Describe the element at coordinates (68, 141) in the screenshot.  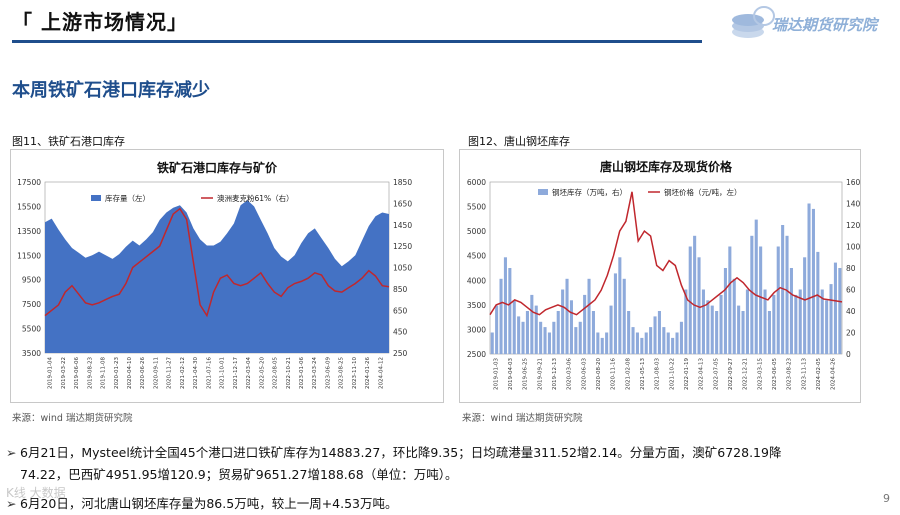
I see `figure-11-label: 图11、铁矿石港口库存` at that location.